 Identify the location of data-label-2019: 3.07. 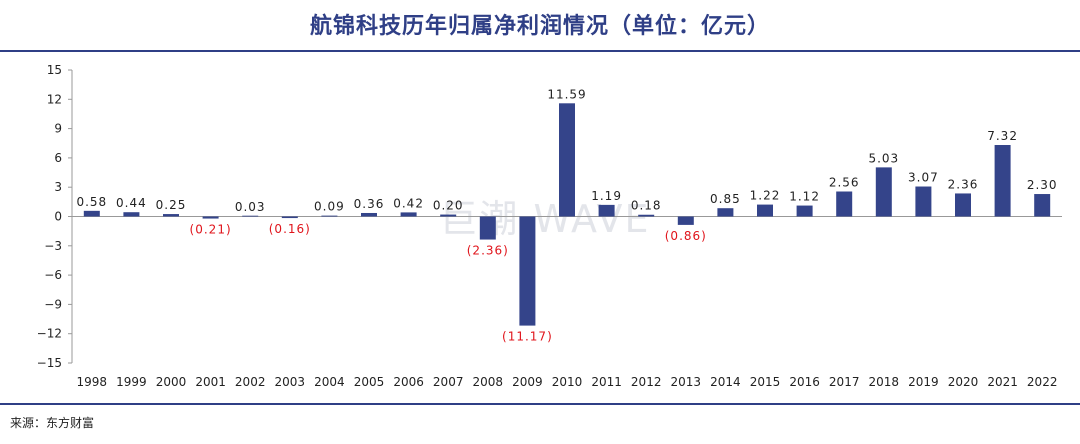
(923, 178).